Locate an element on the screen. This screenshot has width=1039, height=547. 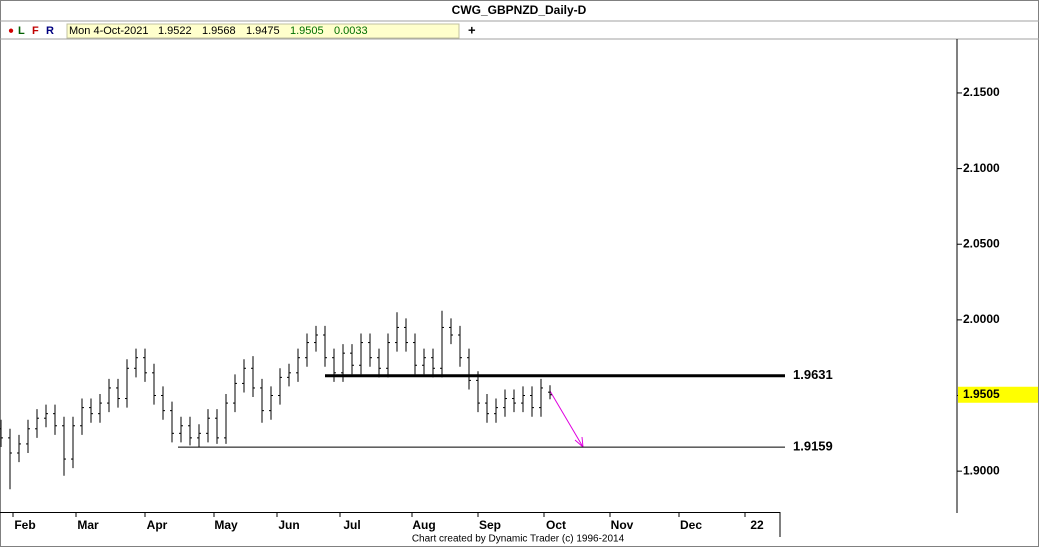
add-button: + is located at coordinates (472, 29).